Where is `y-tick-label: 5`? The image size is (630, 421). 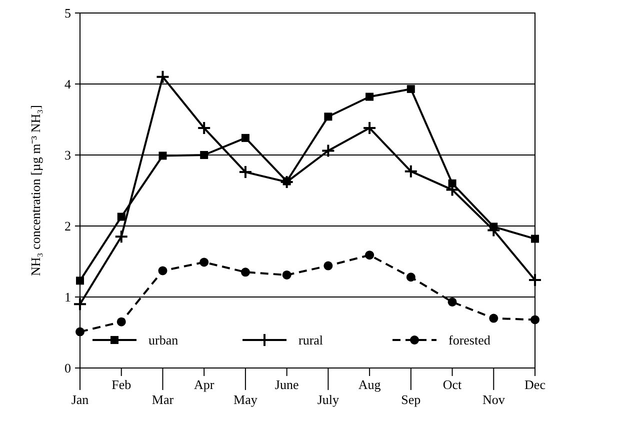
y-tick-label: 5 is located at coordinates (67, 13).